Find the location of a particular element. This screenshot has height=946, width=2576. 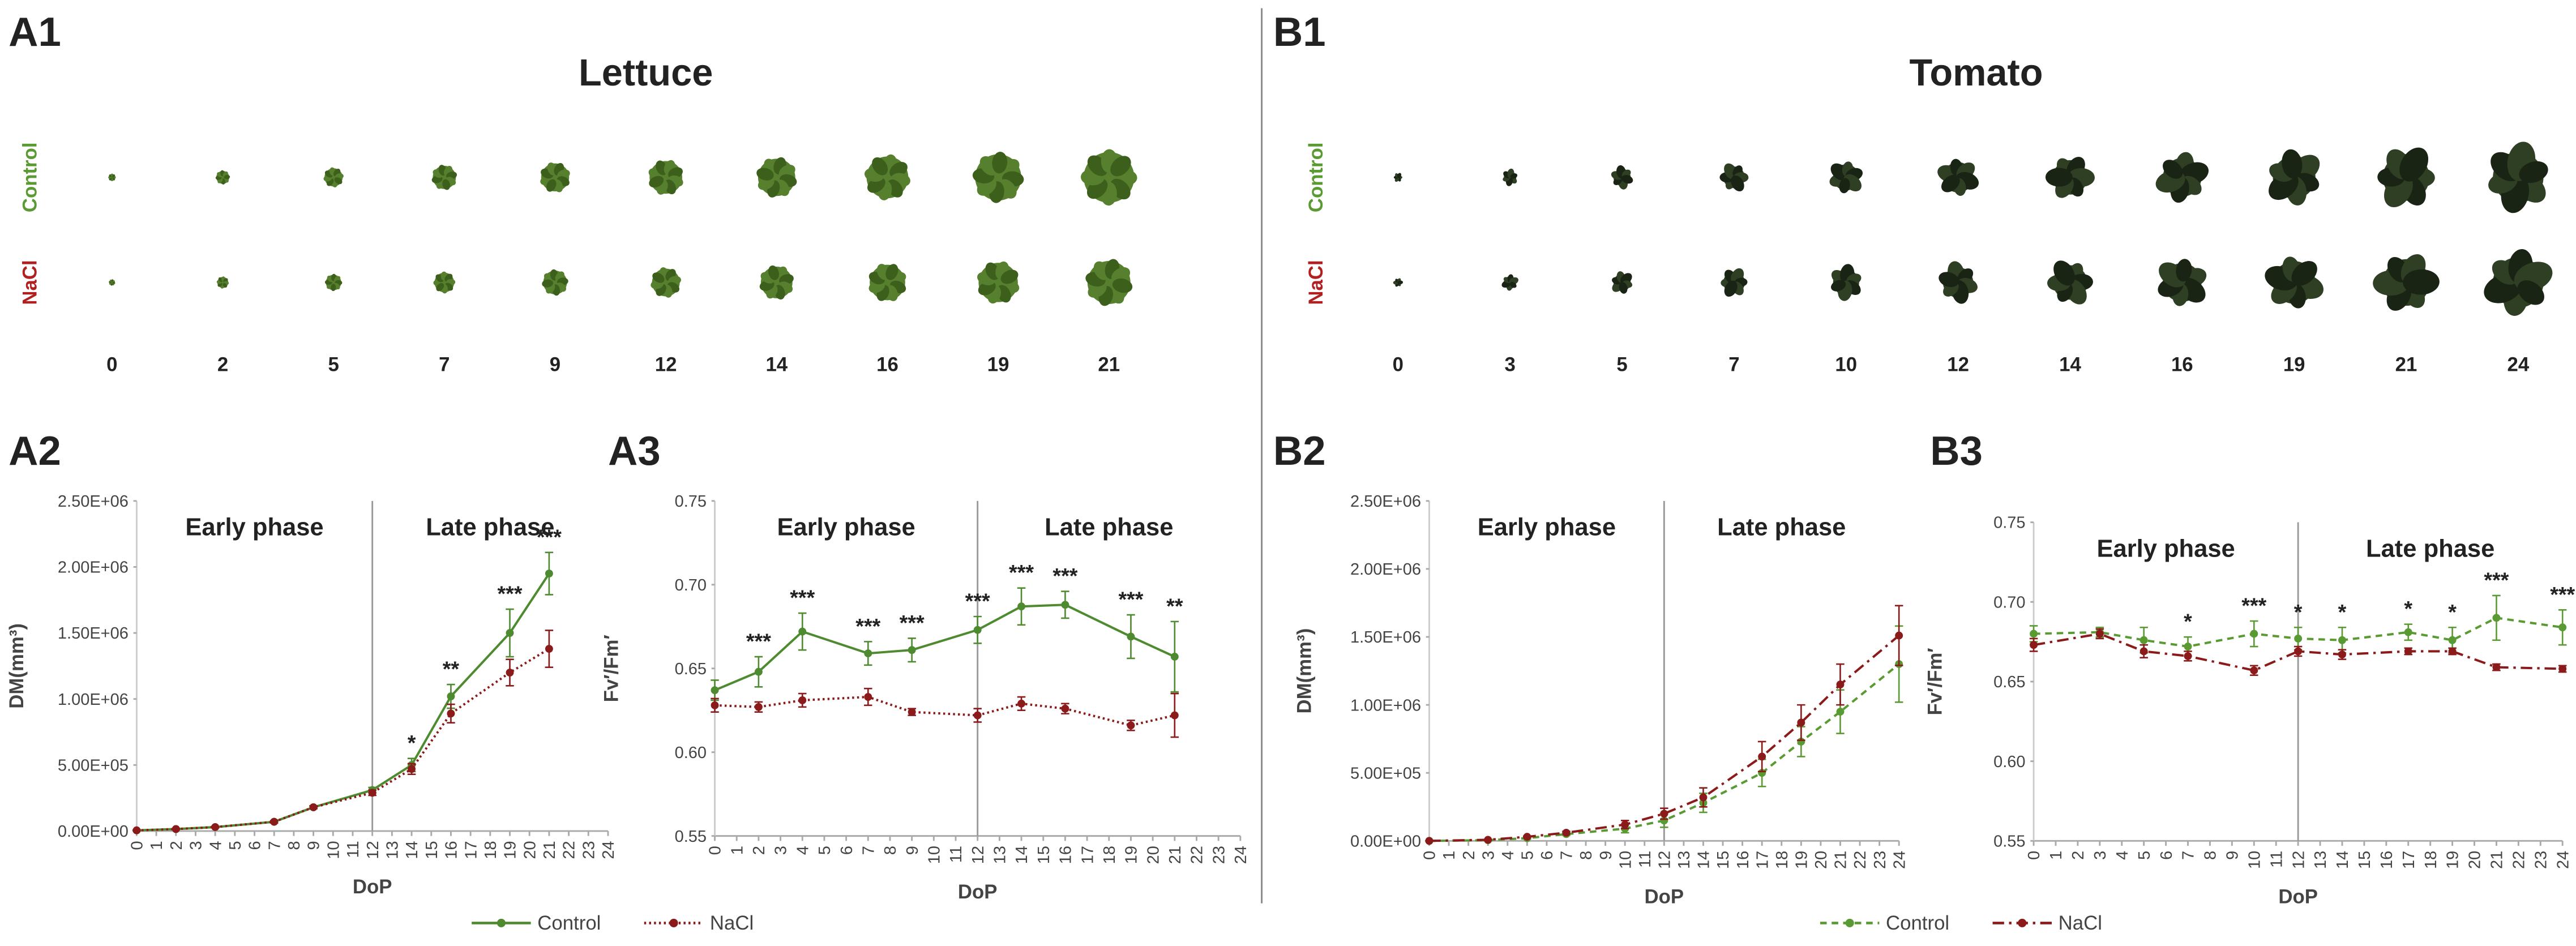

day-label: 2 is located at coordinates (222, 365).